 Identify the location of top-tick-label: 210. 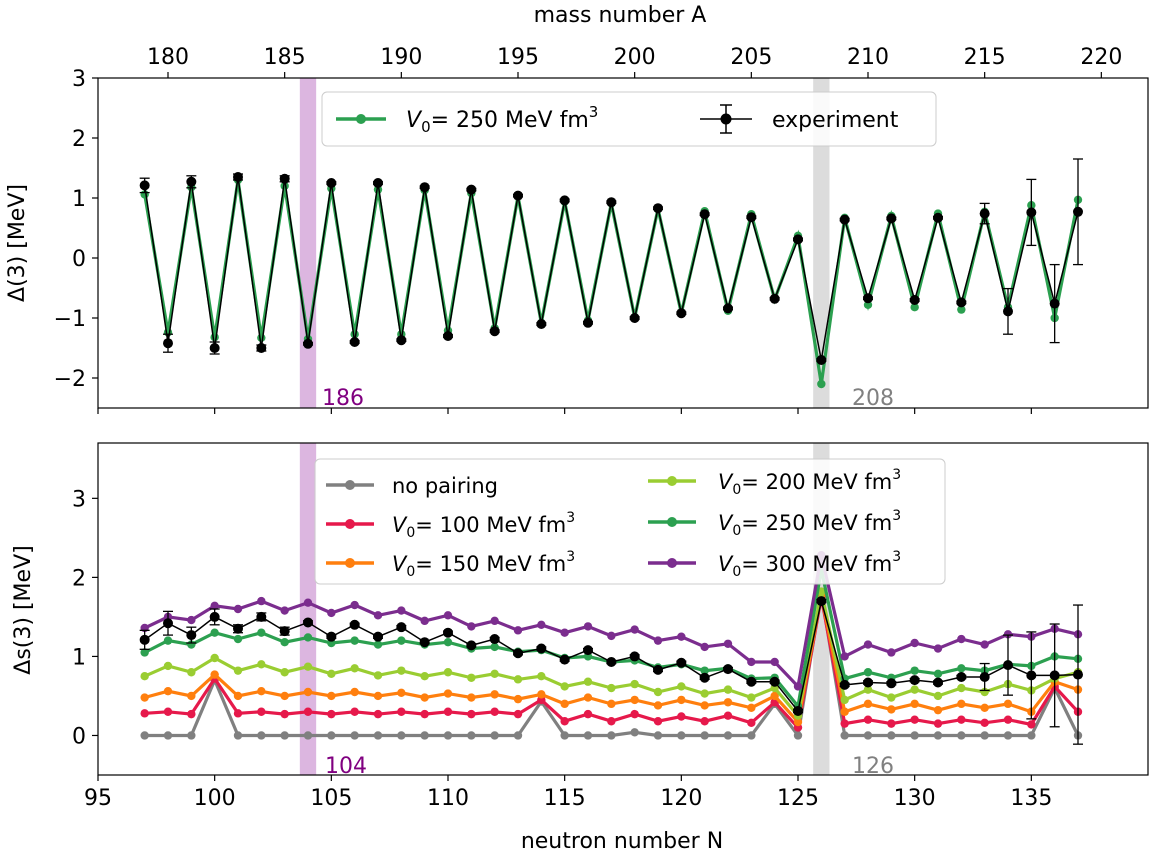
(868, 57).